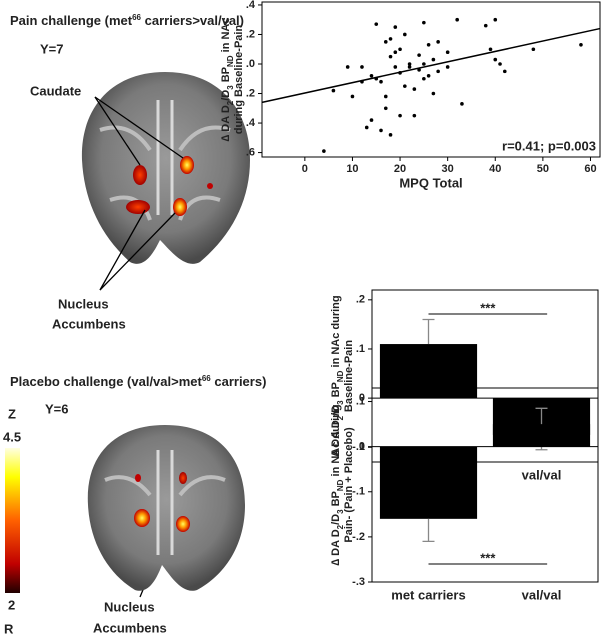  What do you see at coordinates (590, 169) in the screenshot?
I see `x-tick-label: 60` at bounding box center [590, 169].